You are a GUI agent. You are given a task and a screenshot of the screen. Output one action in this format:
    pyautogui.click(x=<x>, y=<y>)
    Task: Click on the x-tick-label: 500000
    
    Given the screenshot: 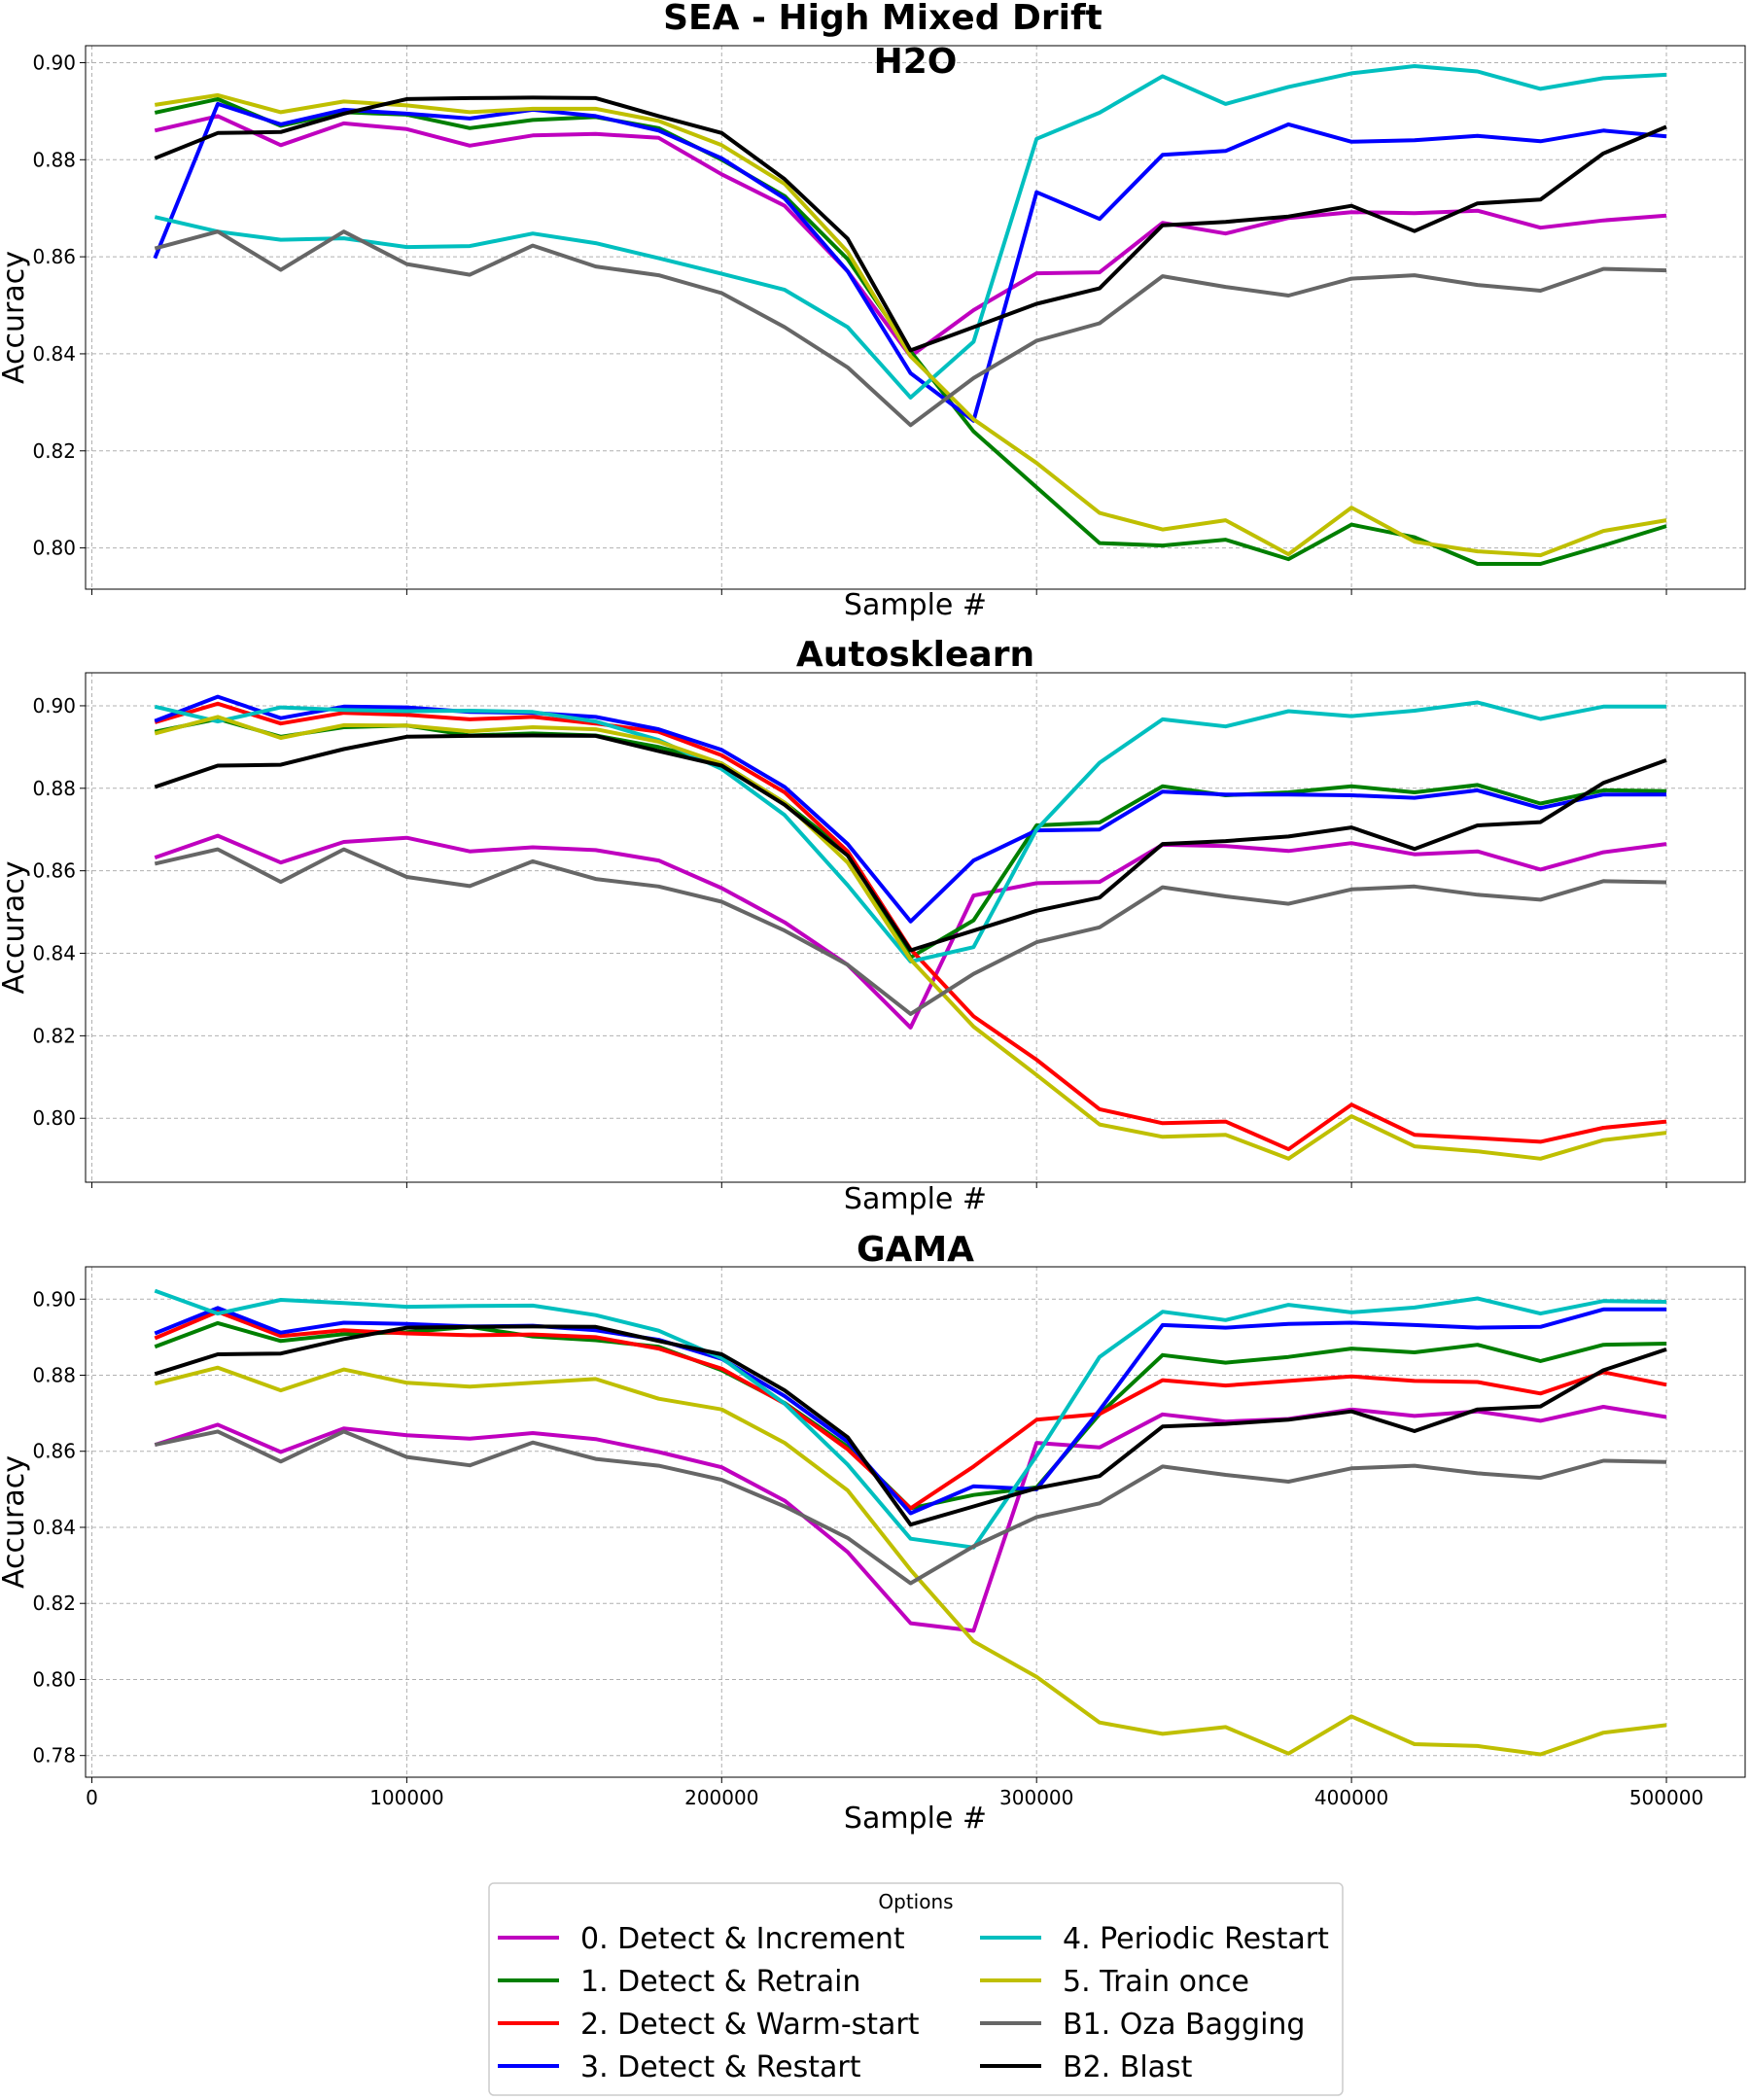 What is the action you would take?
    pyautogui.click(x=1666, y=1797)
    